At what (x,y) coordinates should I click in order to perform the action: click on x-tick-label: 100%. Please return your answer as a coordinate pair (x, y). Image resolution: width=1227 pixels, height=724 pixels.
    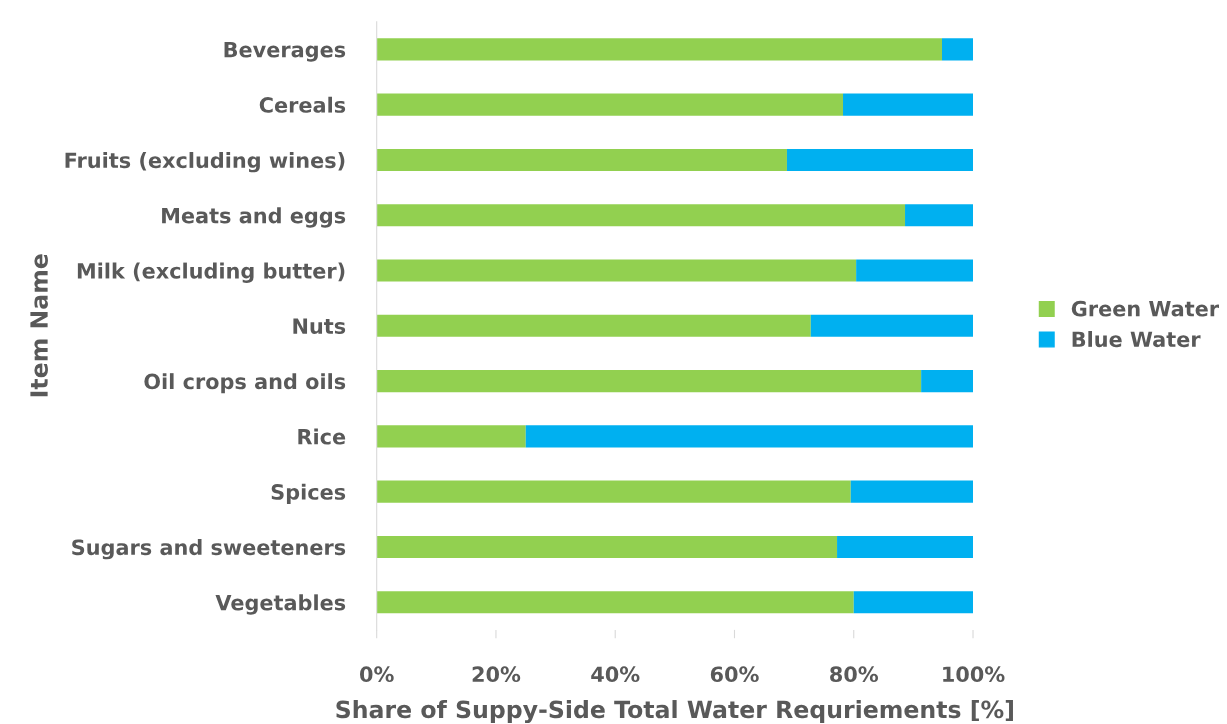
    Looking at the image, I should click on (974, 674).